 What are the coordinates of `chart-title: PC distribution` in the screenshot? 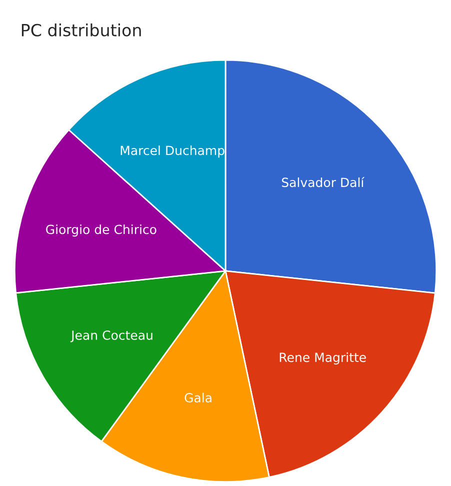 It's located at (81, 30).